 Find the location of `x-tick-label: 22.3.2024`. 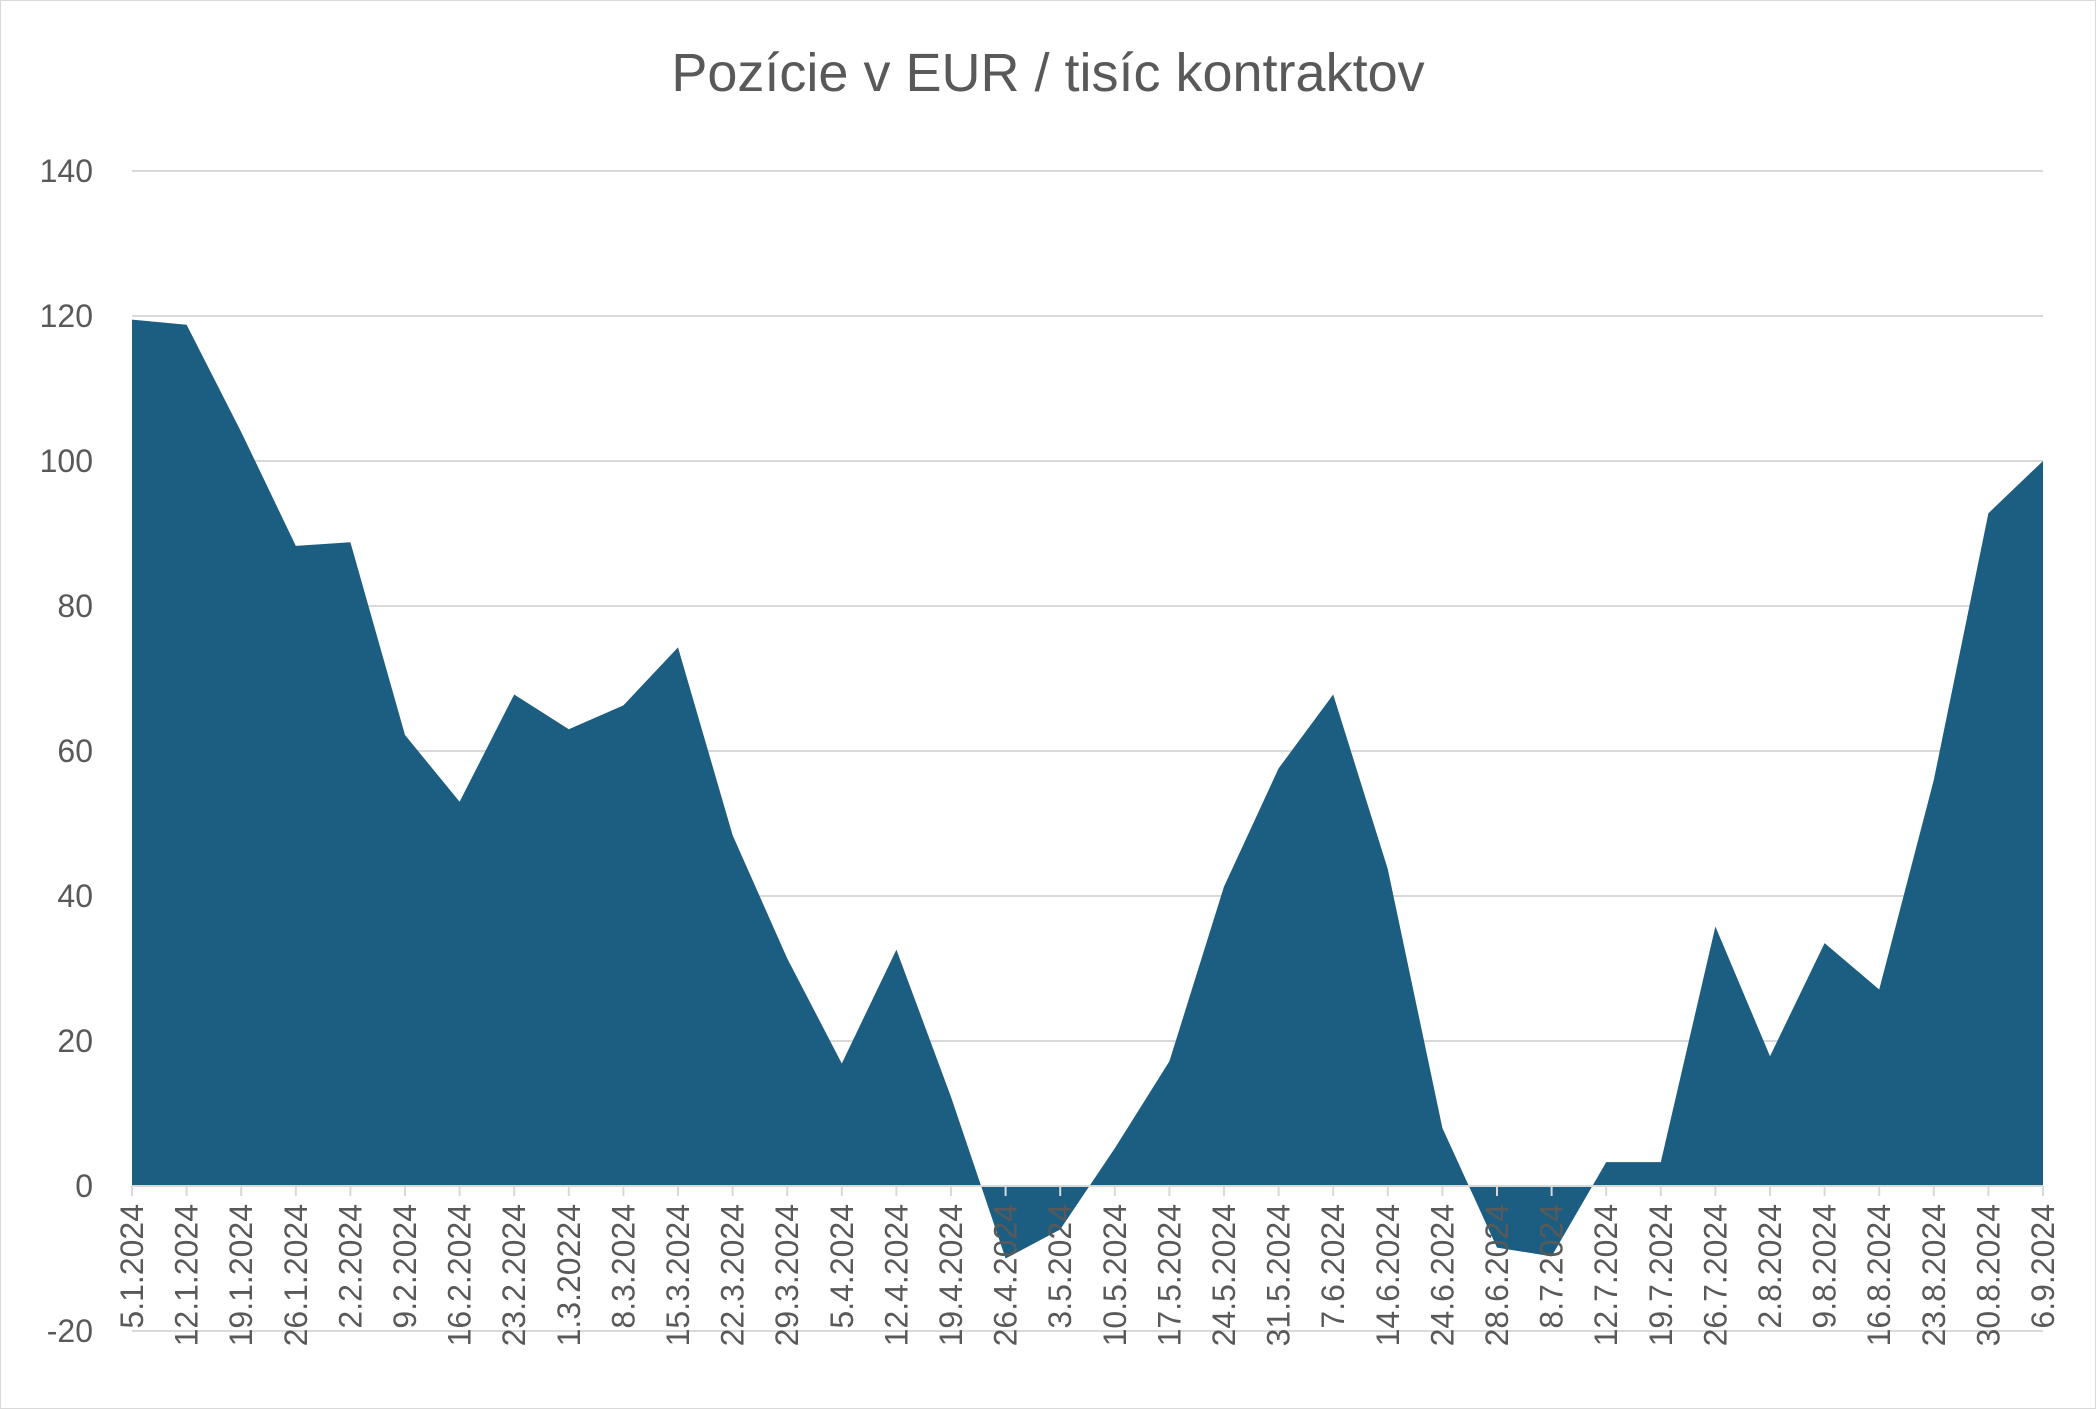

x-tick-label: 22.3.2024 is located at coordinates (733, 1275).